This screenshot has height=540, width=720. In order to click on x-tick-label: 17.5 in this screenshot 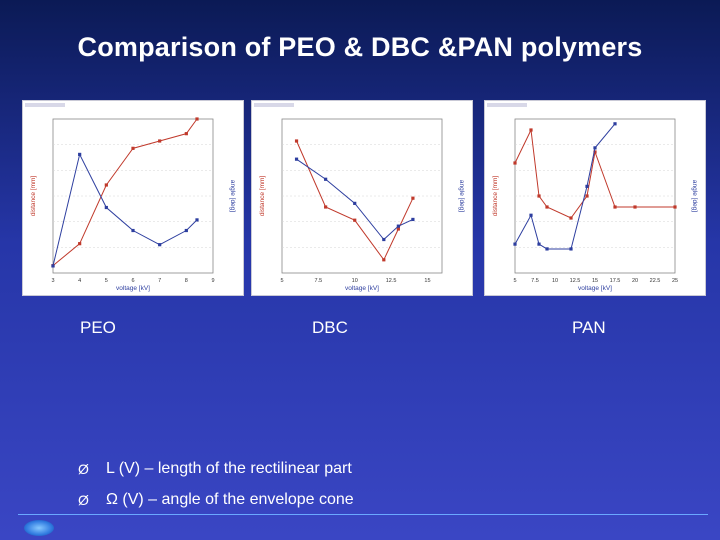, I will do `click(615, 281)`.